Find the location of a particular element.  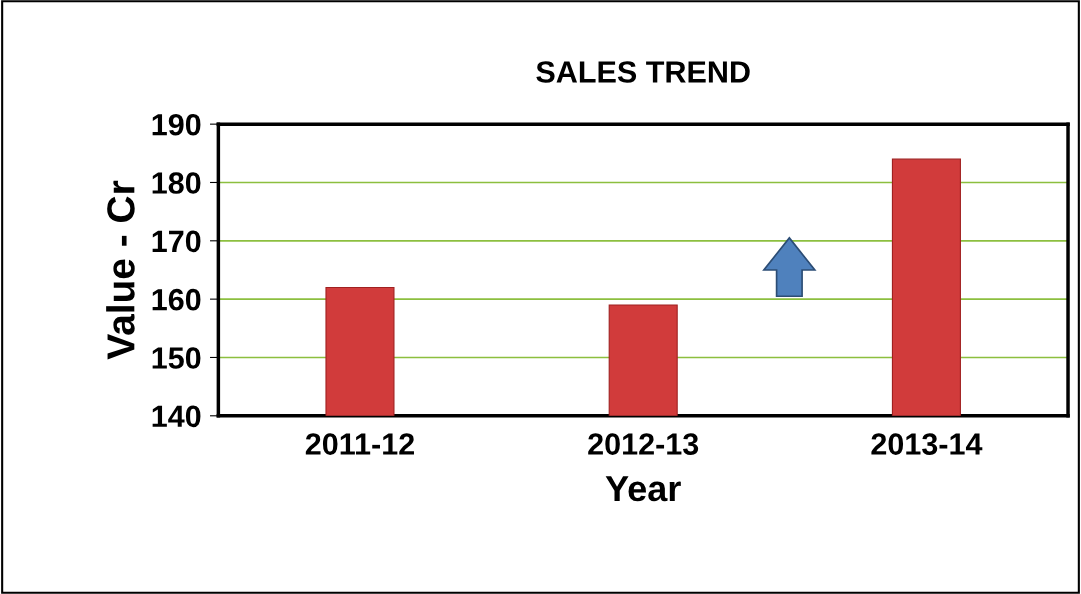

y-axis-title: Value - Cr is located at coordinates (120, 270).